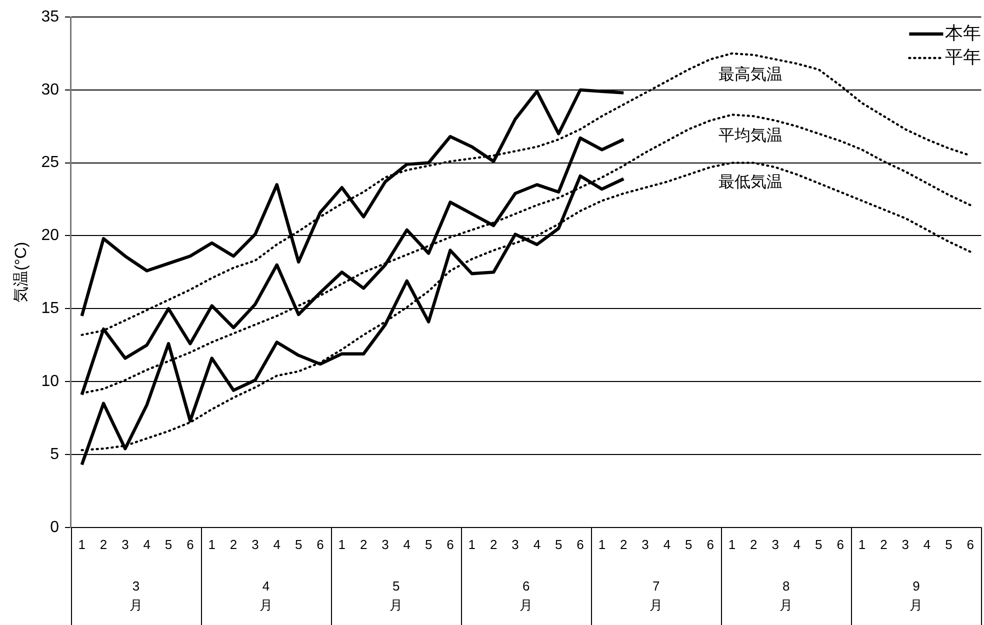 This screenshot has height=625, width=984. What do you see at coordinates (963, 32) in the screenshot?
I see `legend-label: 本年` at bounding box center [963, 32].